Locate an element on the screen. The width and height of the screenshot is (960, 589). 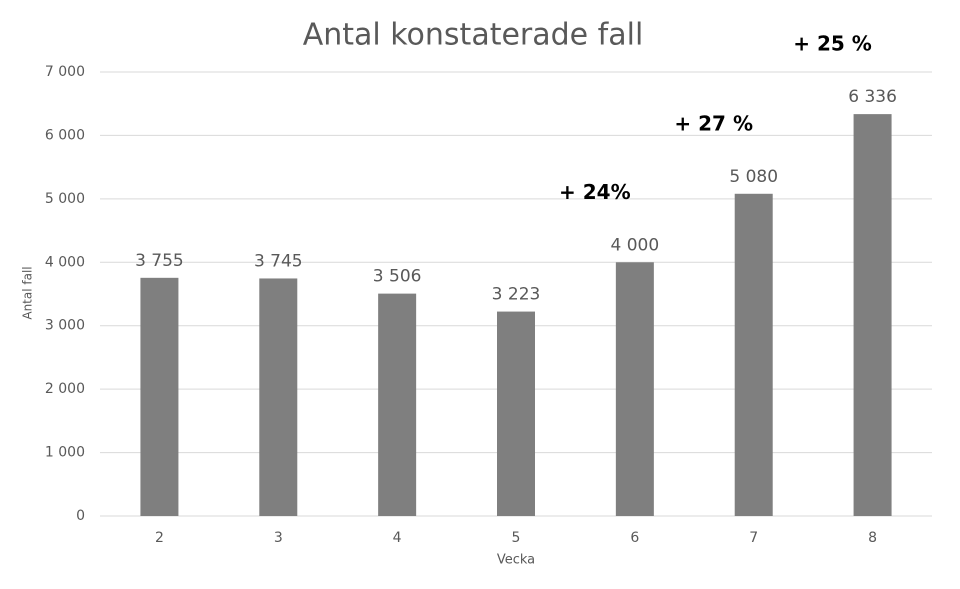
y-tick-label: 6 000 is located at coordinates (65, 135).